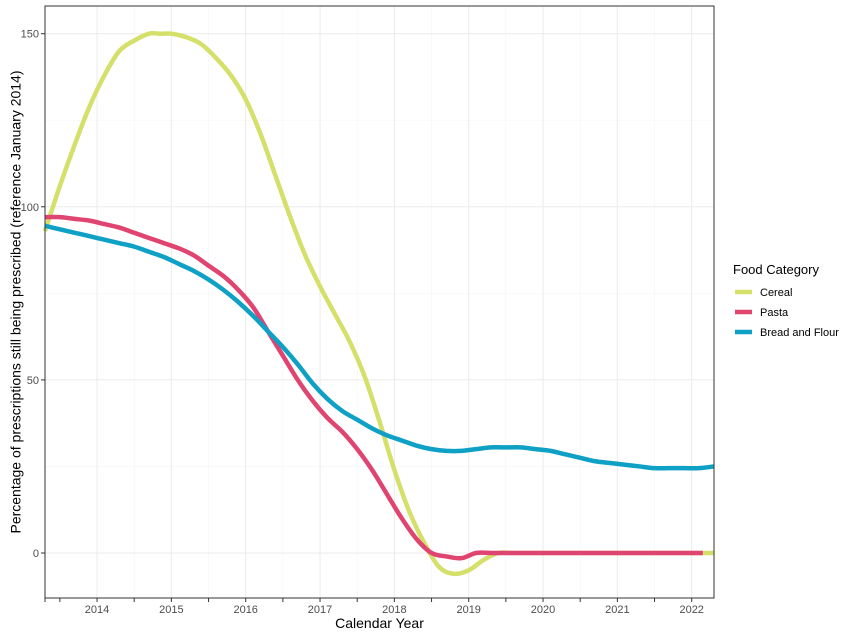 This screenshot has height=636, width=848. Describe the element at coordinates (776, 269) in the screenshot. I see `legend-title: Food Category` at that location.